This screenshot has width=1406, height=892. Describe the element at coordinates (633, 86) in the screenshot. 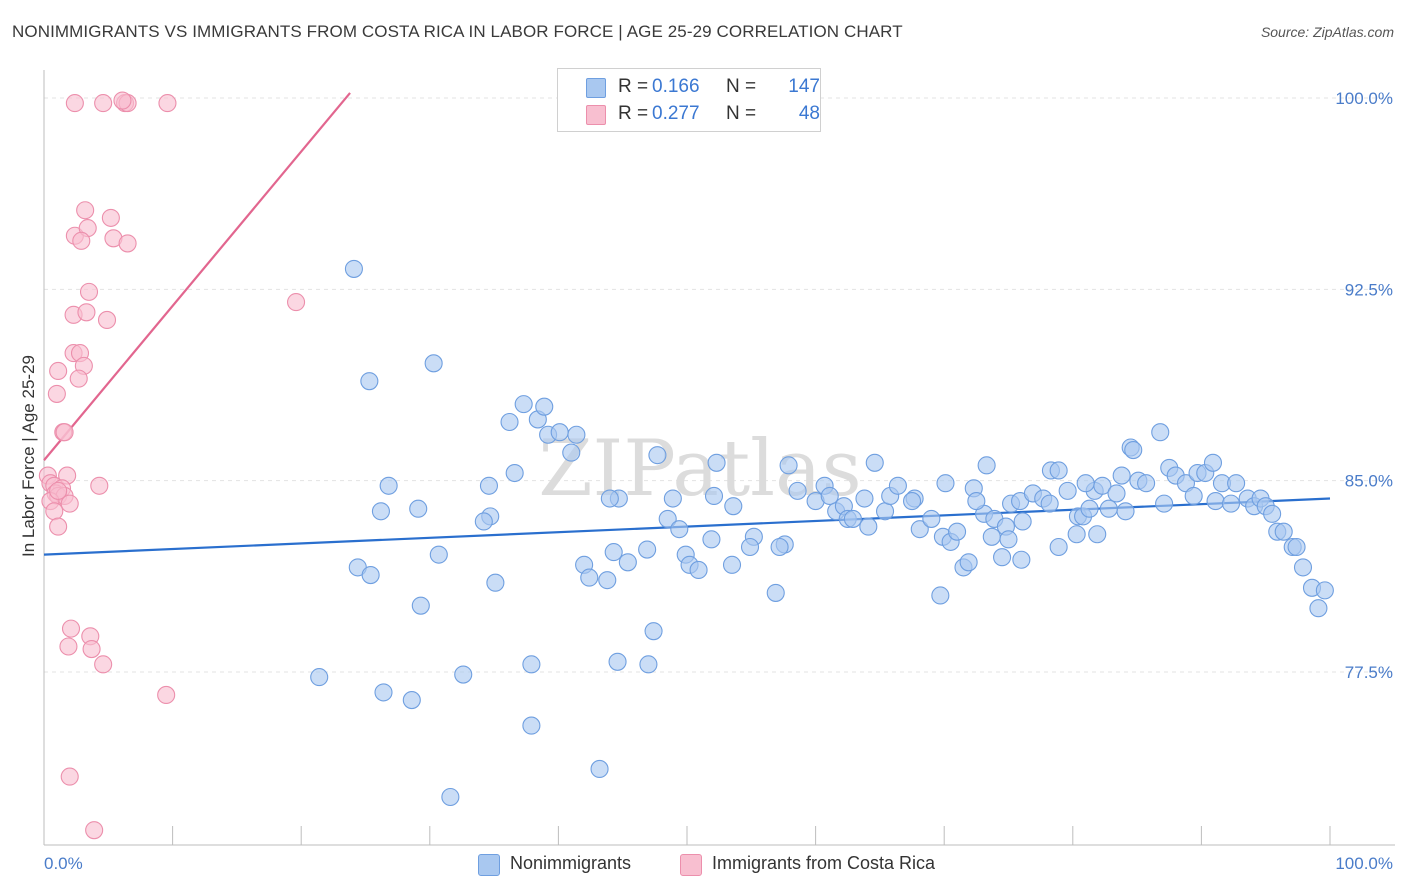

I see `r-label: R =` at that location.